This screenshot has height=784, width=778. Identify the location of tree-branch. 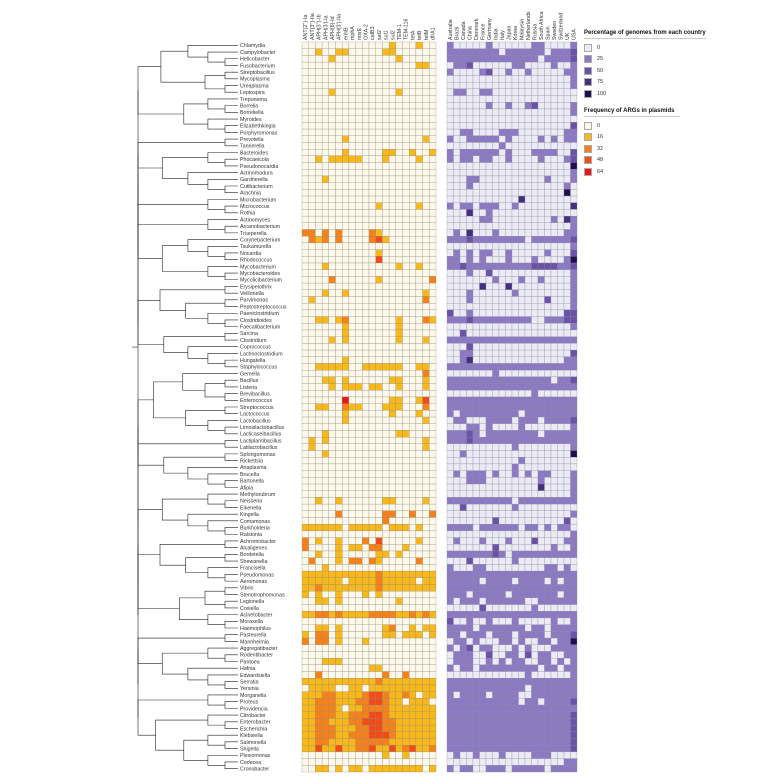
(195, 750).